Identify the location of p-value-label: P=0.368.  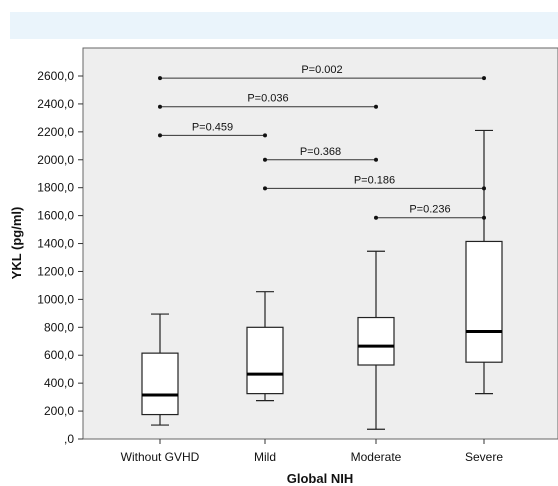
(320, 152).